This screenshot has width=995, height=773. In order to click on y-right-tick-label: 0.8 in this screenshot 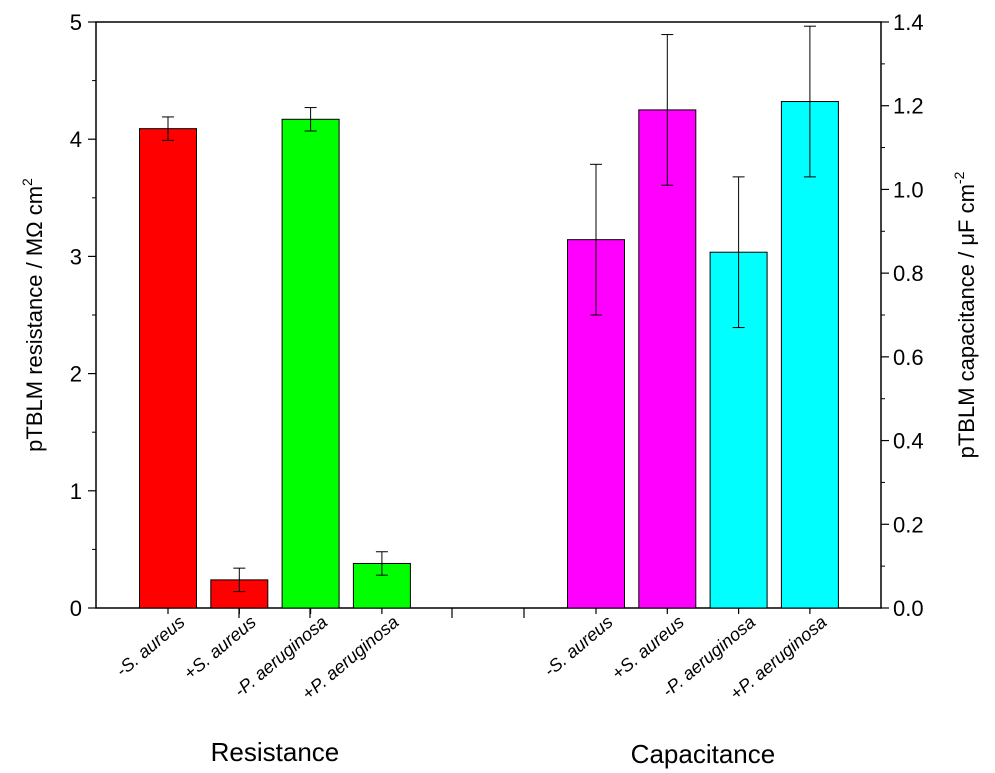, I will do `click(908, 273)`.